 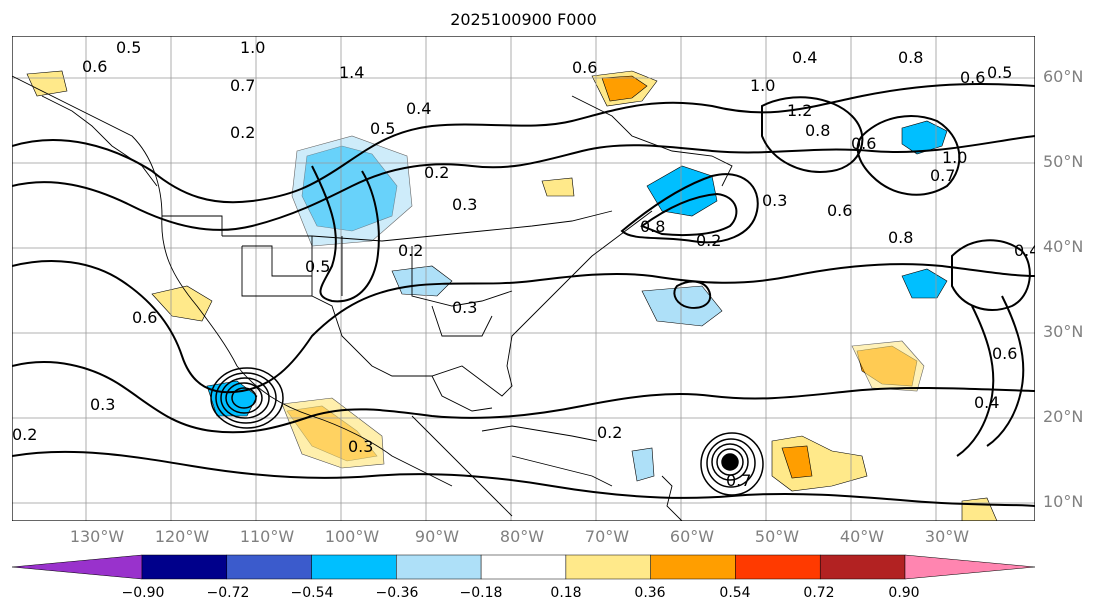 I want to click on contour-label: 1.2, so click(x=799, y=110).